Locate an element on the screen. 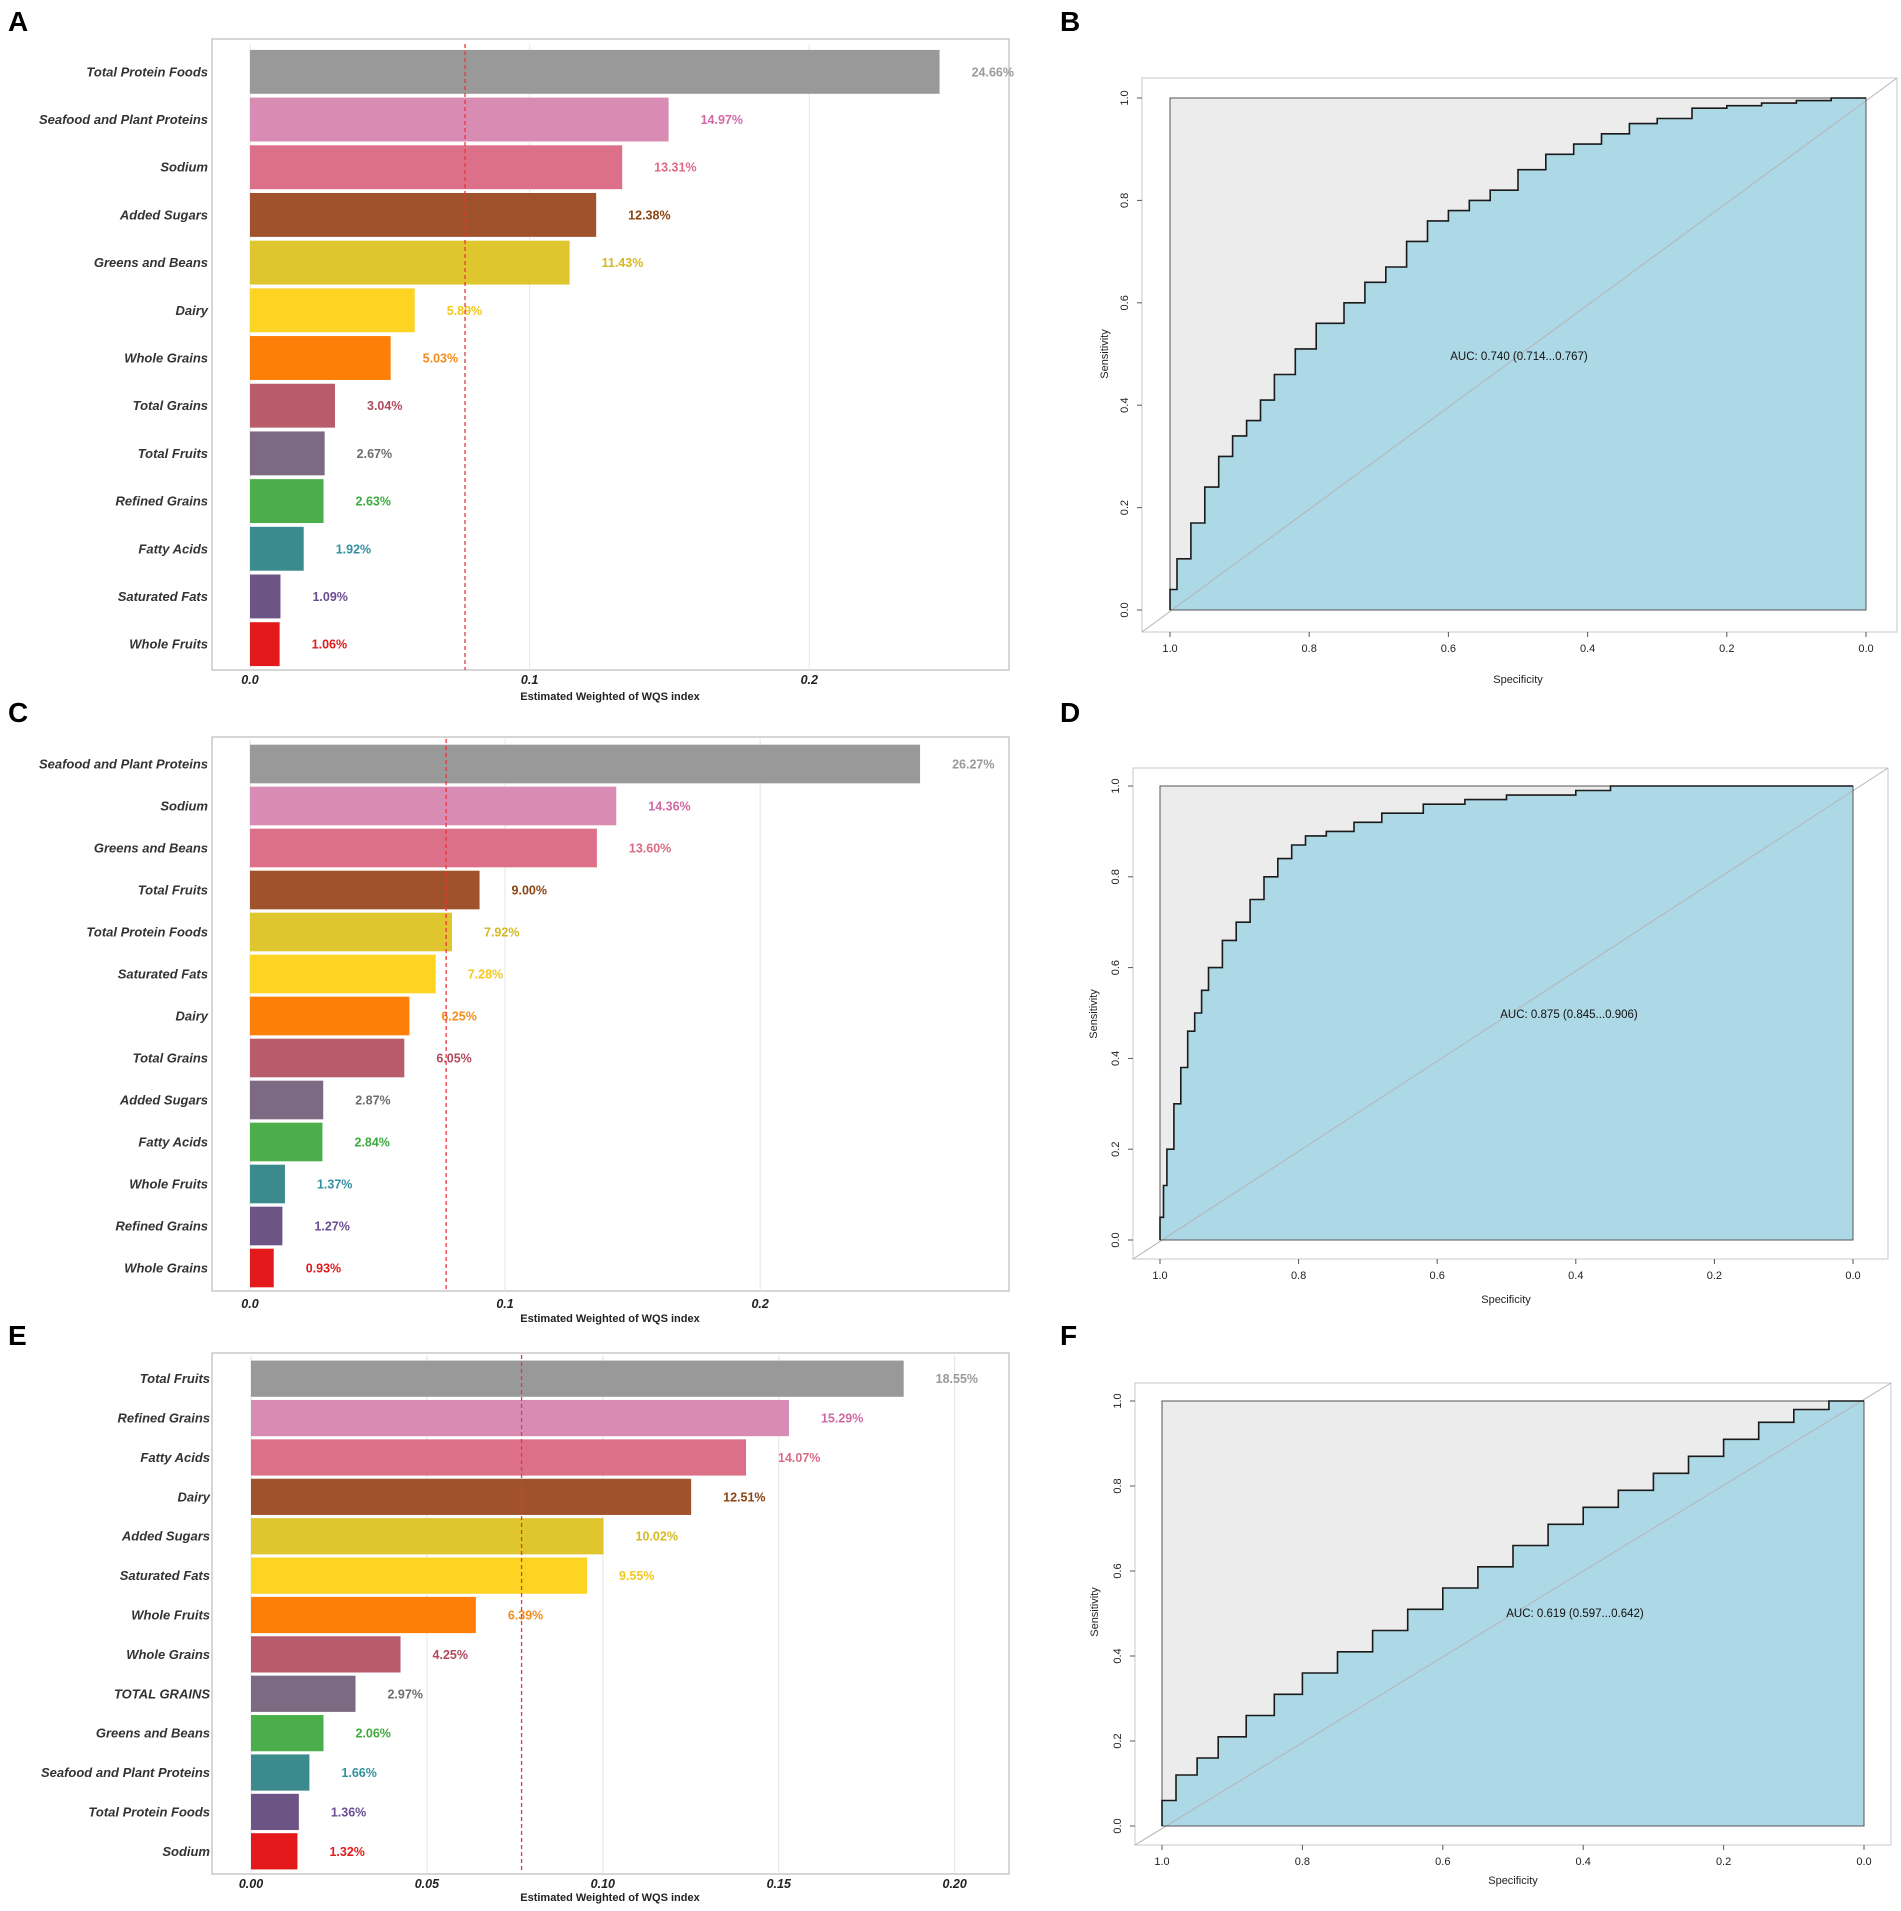 Image resolution: width=1901 pixels, height=1911 pixels. x-axis-title-a: Estimated Weighted of WQS index is located at coordinates (610, 697).